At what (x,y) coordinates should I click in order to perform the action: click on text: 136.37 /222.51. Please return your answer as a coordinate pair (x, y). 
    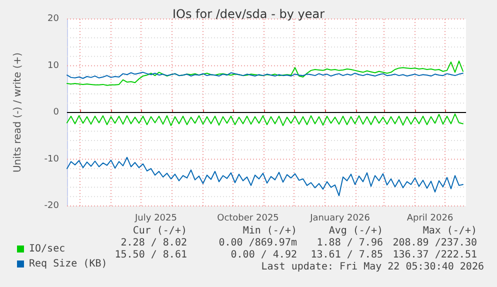
    Looking at the image, I should click on (434, 255).